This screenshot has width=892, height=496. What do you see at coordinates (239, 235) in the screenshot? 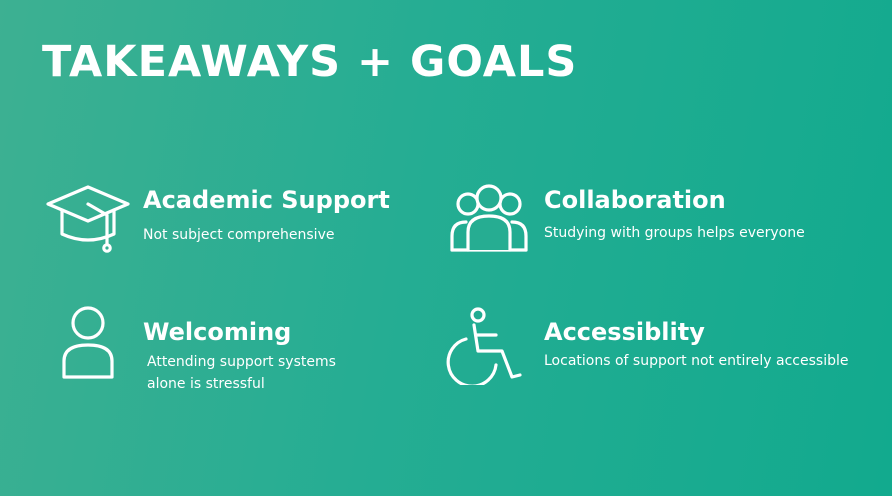
I see `item-description: Not subject comprehensive` at bounding box center [239, 235].